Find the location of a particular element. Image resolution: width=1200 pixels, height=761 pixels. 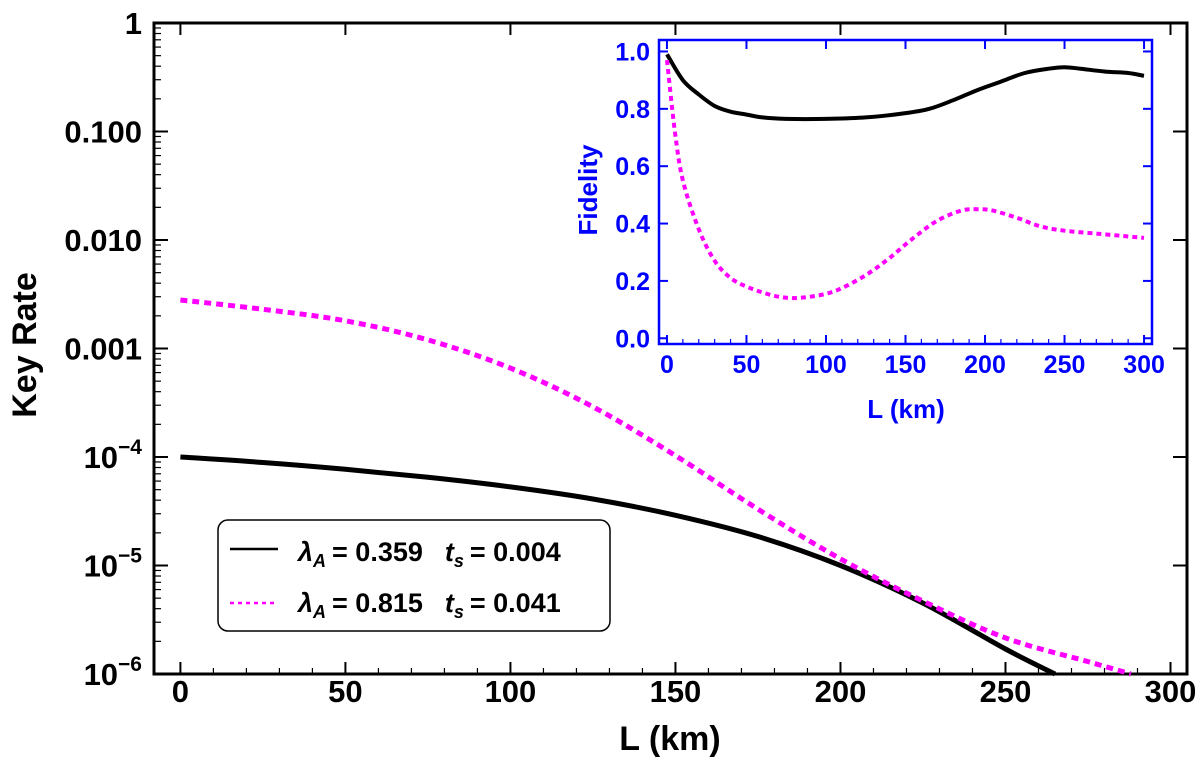

inset-y-tick-label: 0.4 is located at coordinates (632, 225).